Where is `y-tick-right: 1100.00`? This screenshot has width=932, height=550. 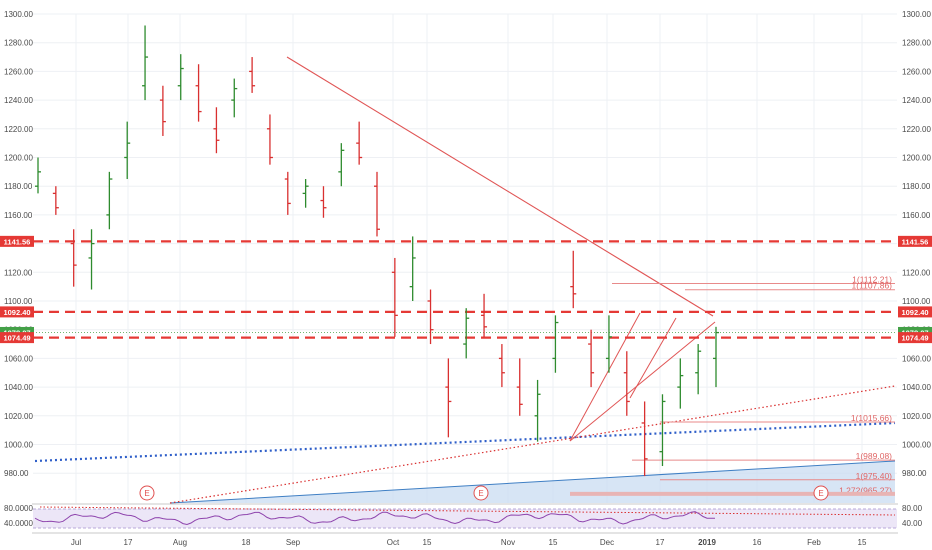 y-tick-right: 1100.00 is located at coordinates (916, 301).